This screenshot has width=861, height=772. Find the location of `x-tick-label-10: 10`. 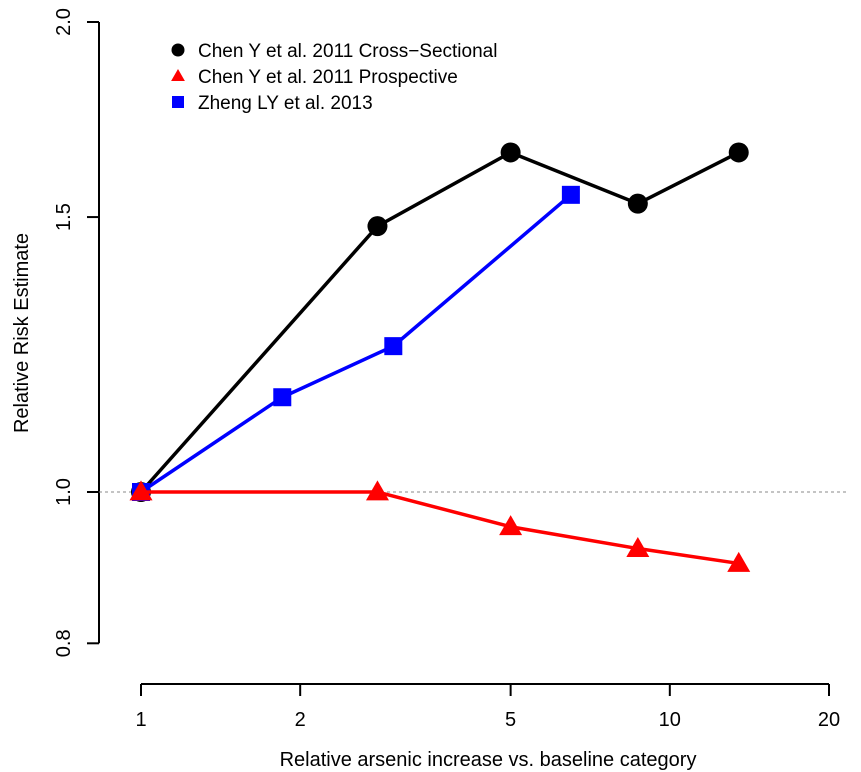

x-tick-label-10: 10 is located at coordinates (670, 720).